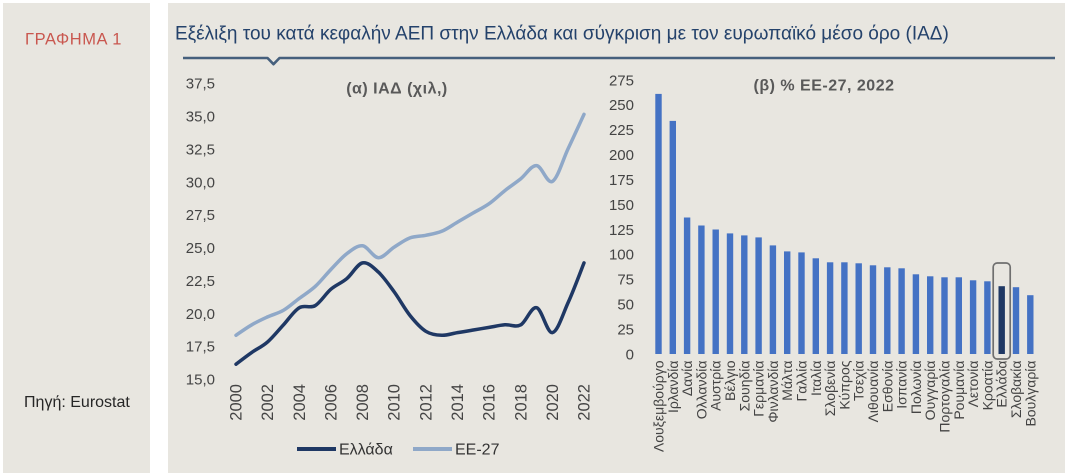  I want to click on svg-text: ΕΕ-27, so click(477, 450).